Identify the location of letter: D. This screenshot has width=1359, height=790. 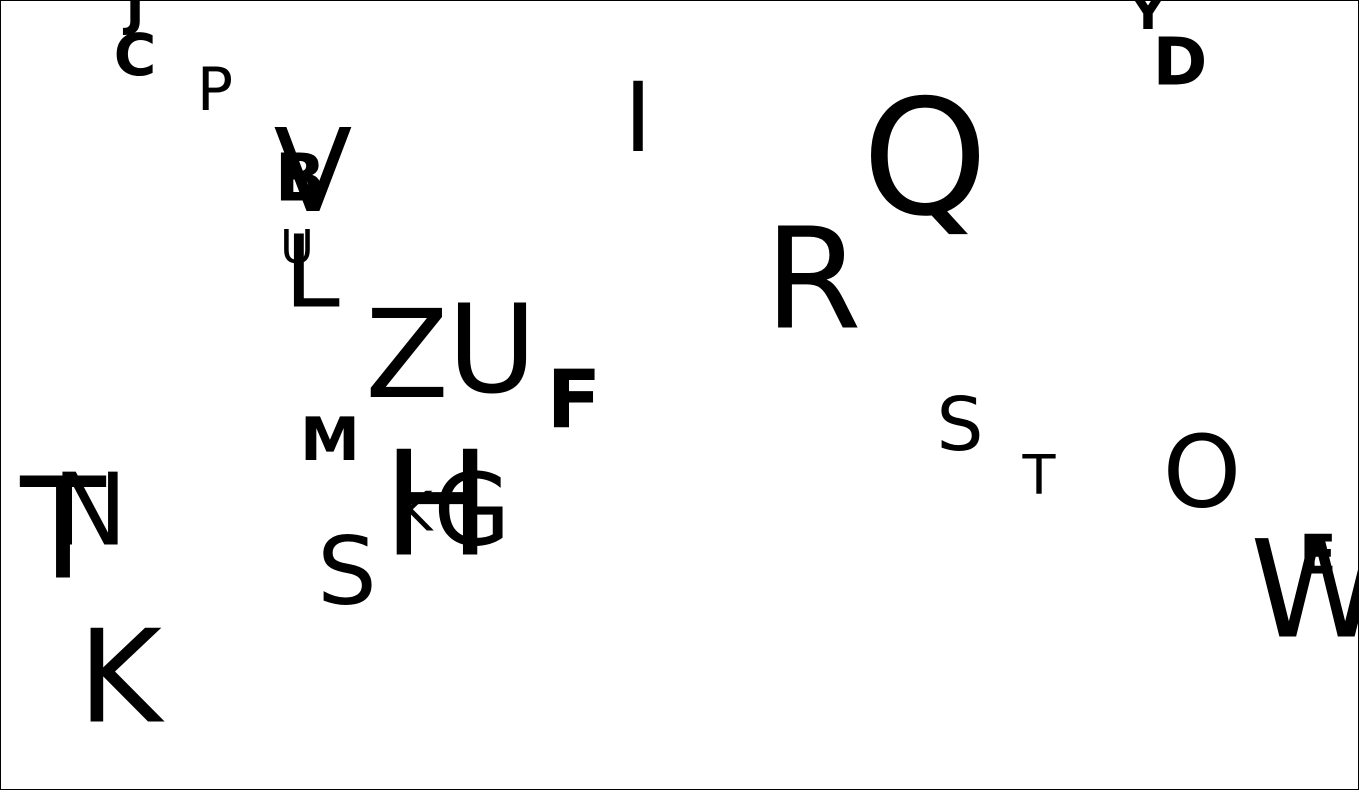
(1180, 62).